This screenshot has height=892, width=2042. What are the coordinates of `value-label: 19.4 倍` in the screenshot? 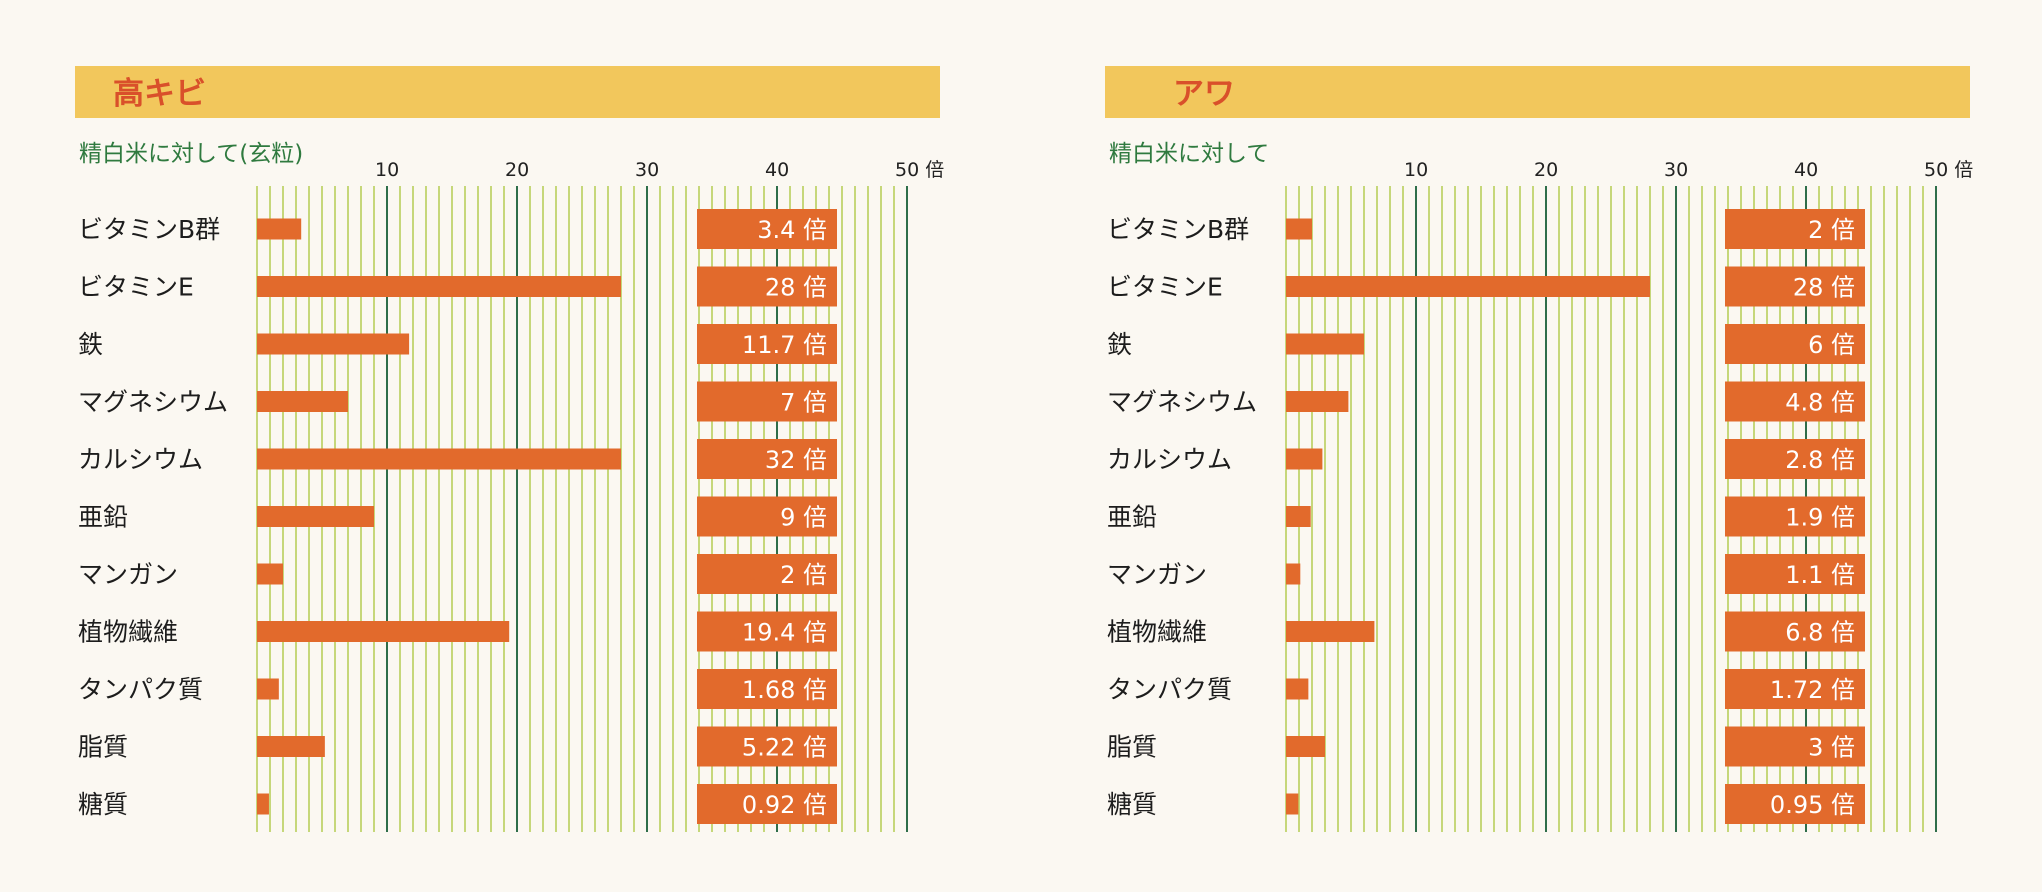 It's located at (784, 633).